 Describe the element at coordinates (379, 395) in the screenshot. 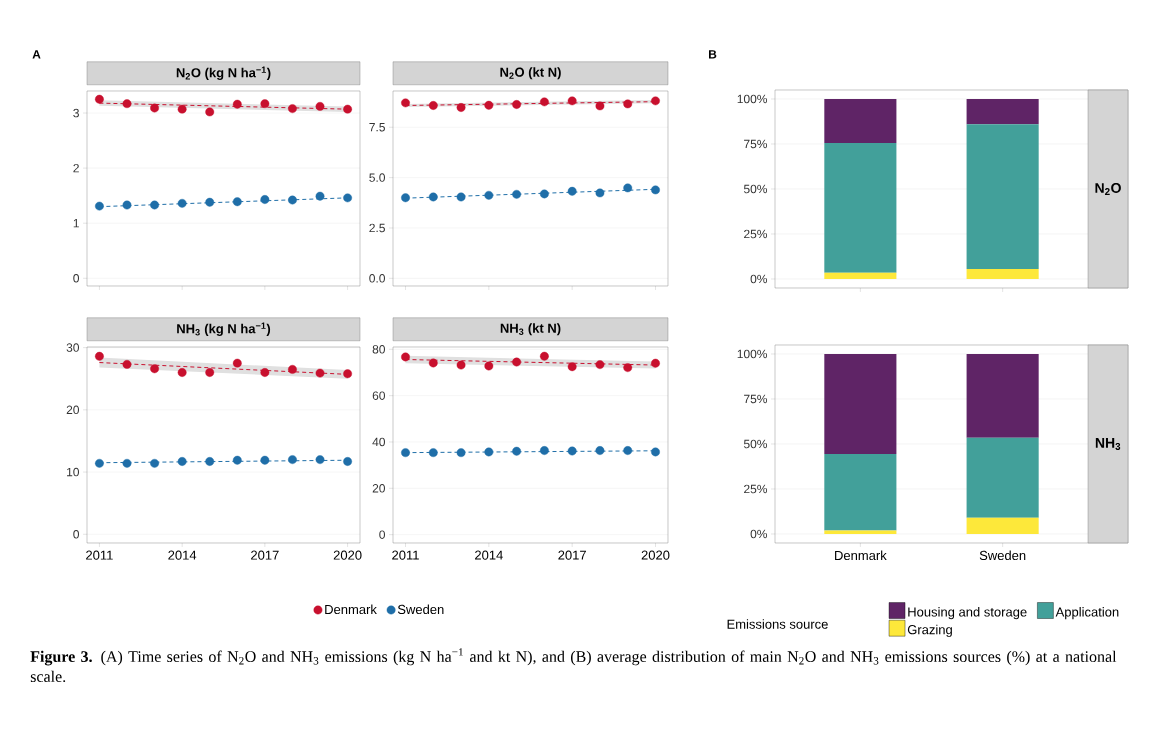

I see `y-tick-label: 60` at that location.